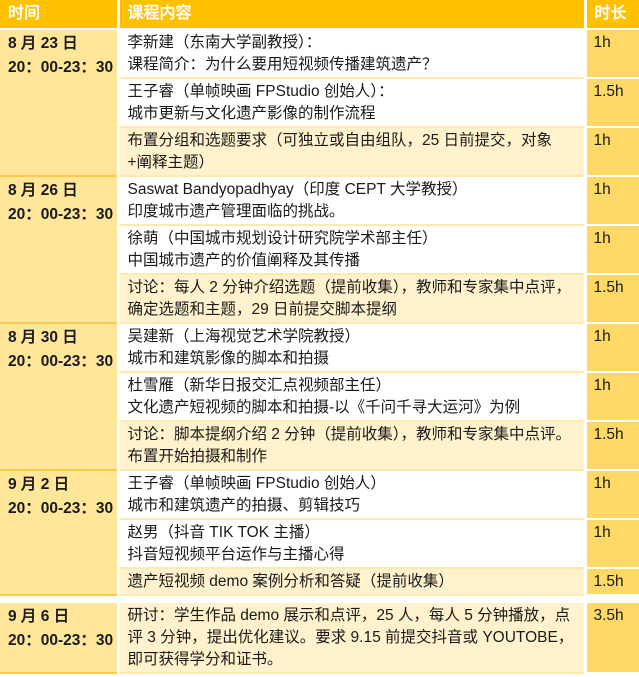 This screenshot has height=677, width=639. What do you see at coordinates (43, 43) in the screenshot?
I see `date-label: 8 月 23 日` at bounding box center [43, 43].